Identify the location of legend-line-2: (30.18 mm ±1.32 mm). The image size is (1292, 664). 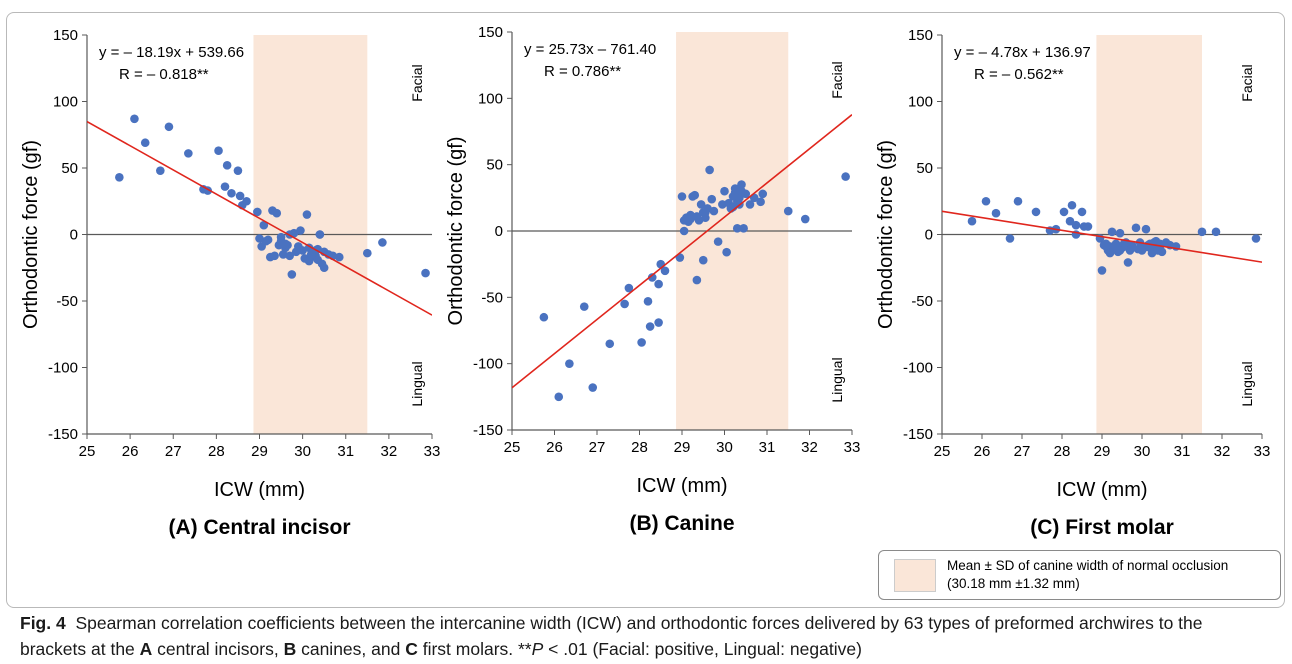
(1013, 583).